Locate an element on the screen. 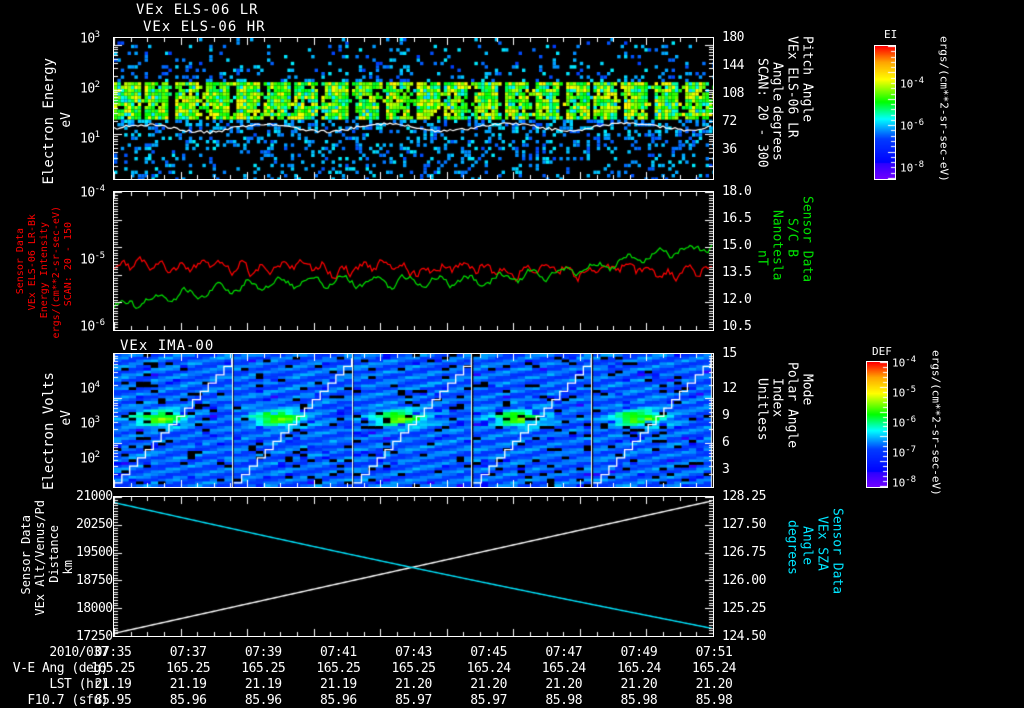 The image size is (1024, 708). panel3-colorbar-units: ergs/(cm**2-sr-sec-eV) is located at coordinates (936, 423).